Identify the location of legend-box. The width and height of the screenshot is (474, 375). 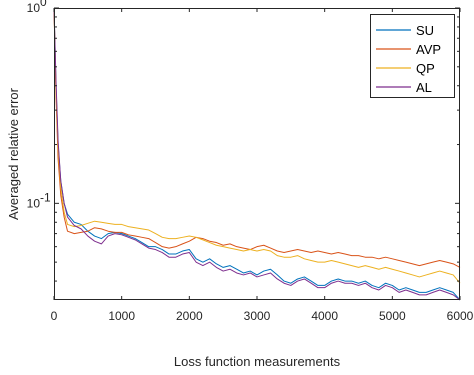
(412, 56).